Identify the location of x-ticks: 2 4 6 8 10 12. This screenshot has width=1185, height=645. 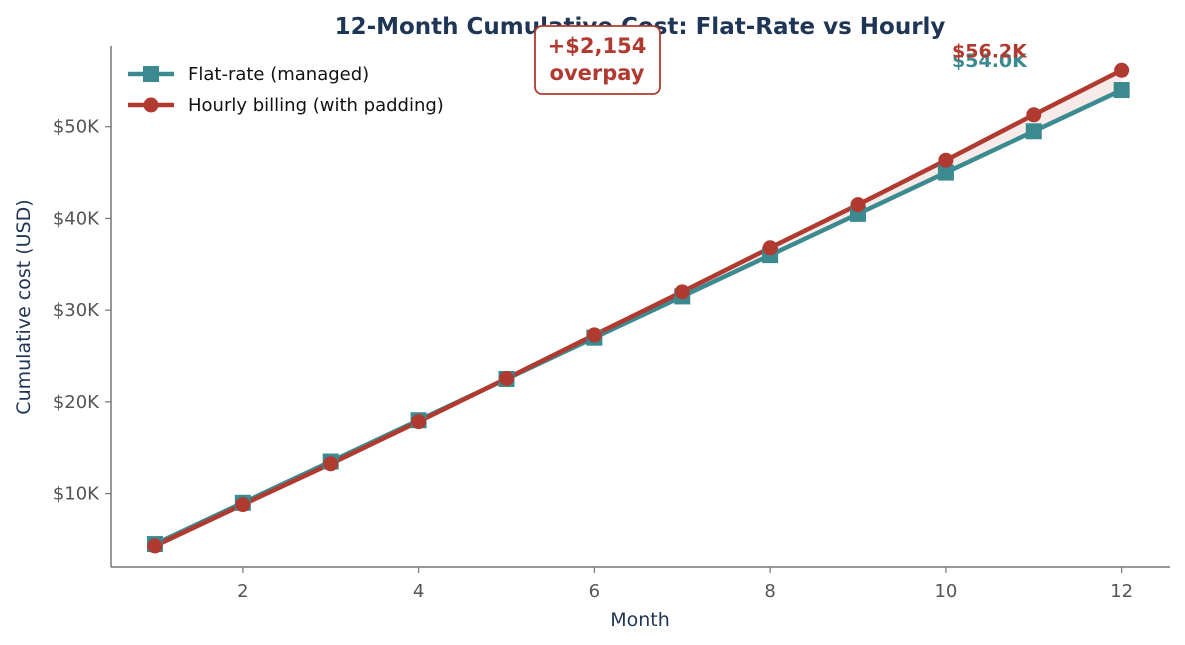
(685, 584).